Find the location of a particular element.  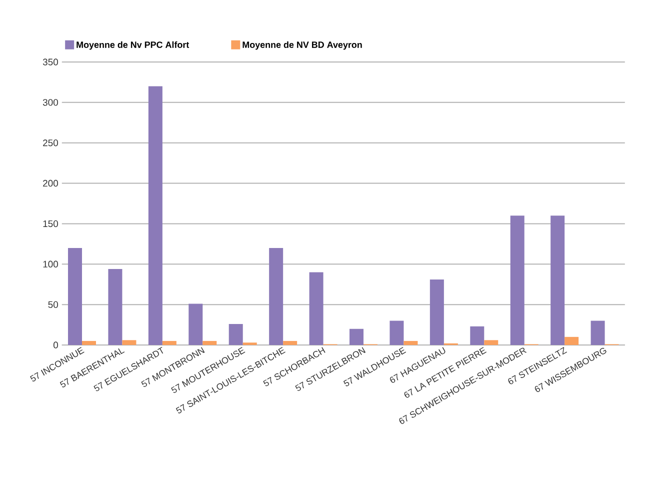

y-tick-label: 50 is located at coordinates (53, 304).